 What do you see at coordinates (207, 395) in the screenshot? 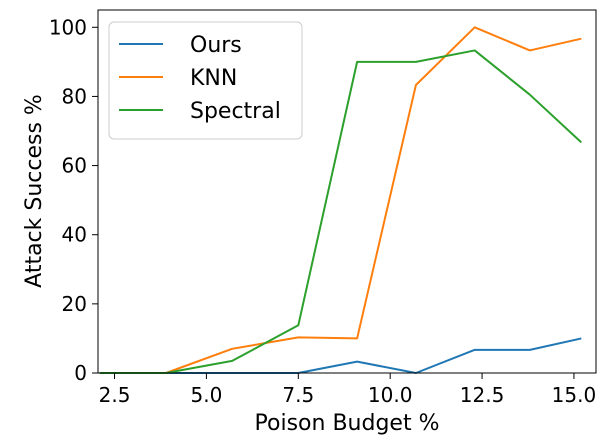
I see `x-tick-label: 5.0` at bounding box center [207, 395].